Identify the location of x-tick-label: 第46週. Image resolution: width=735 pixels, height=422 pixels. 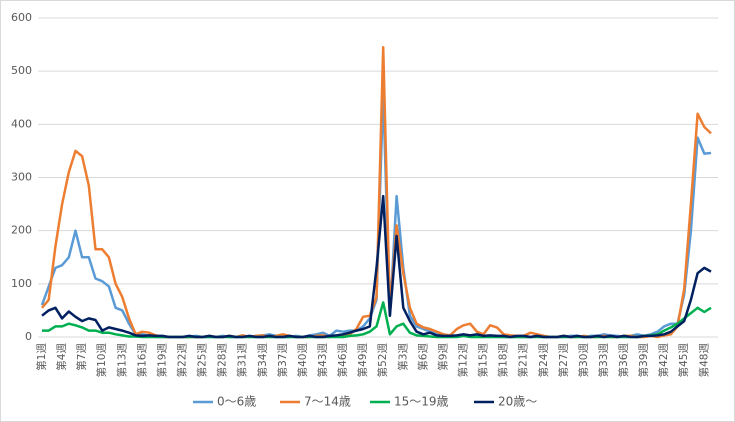
(342, 360).